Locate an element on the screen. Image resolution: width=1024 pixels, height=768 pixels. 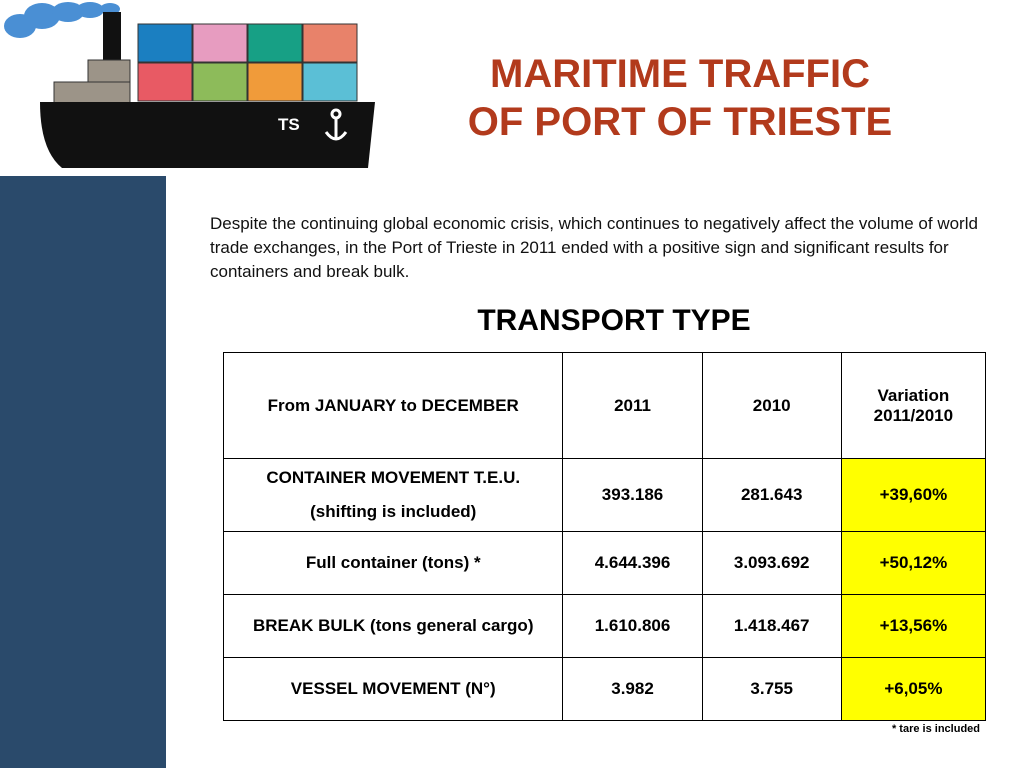
cell-2010: 3.755 is located at coordinates (771, 689).